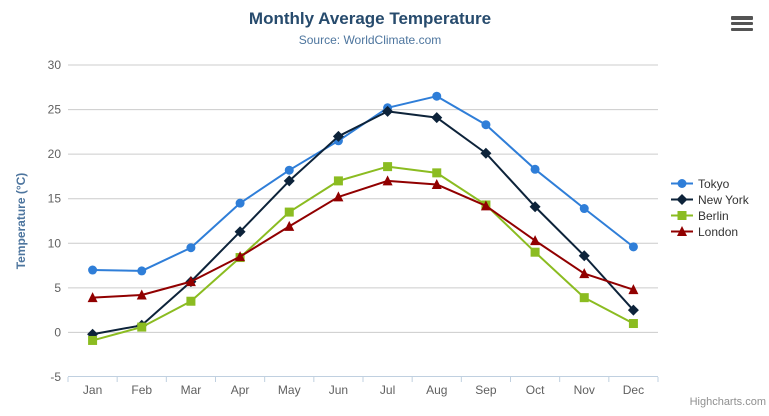 The height and width of the screenshot is (416, 769). I want to click on legend: Tokyo New York Berlin London, so click(710, 207).